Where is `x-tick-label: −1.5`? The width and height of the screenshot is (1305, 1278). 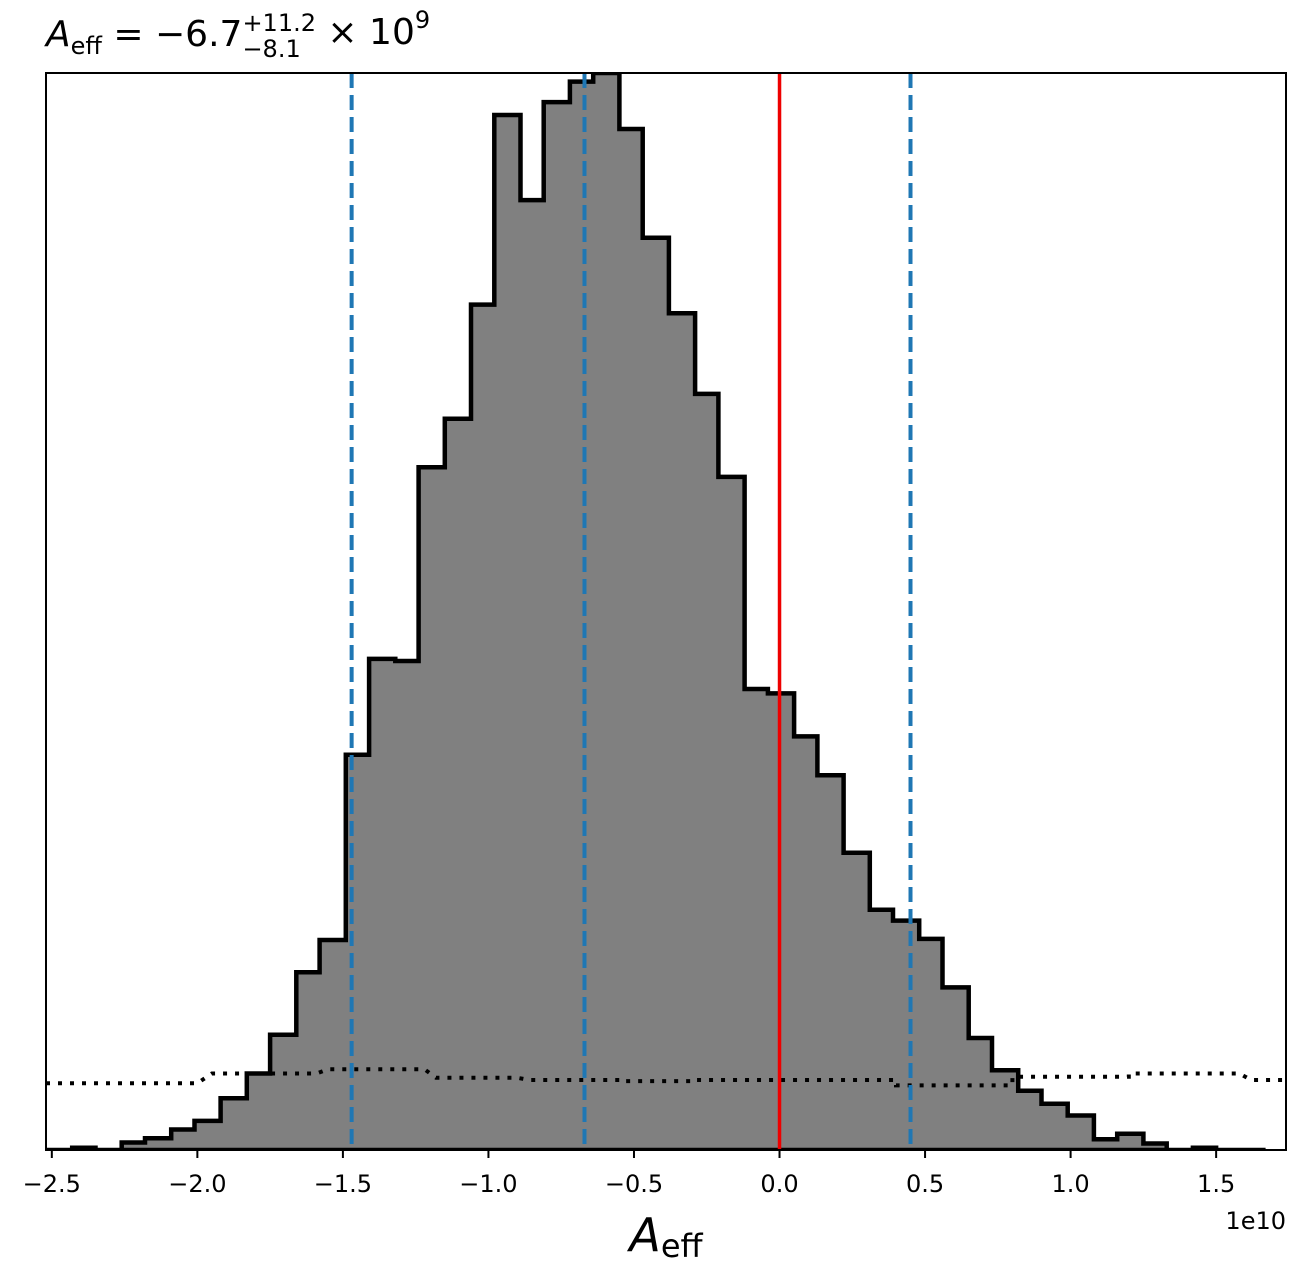
x-tick-label: −1.5 is located at coordinates (343, 1184).